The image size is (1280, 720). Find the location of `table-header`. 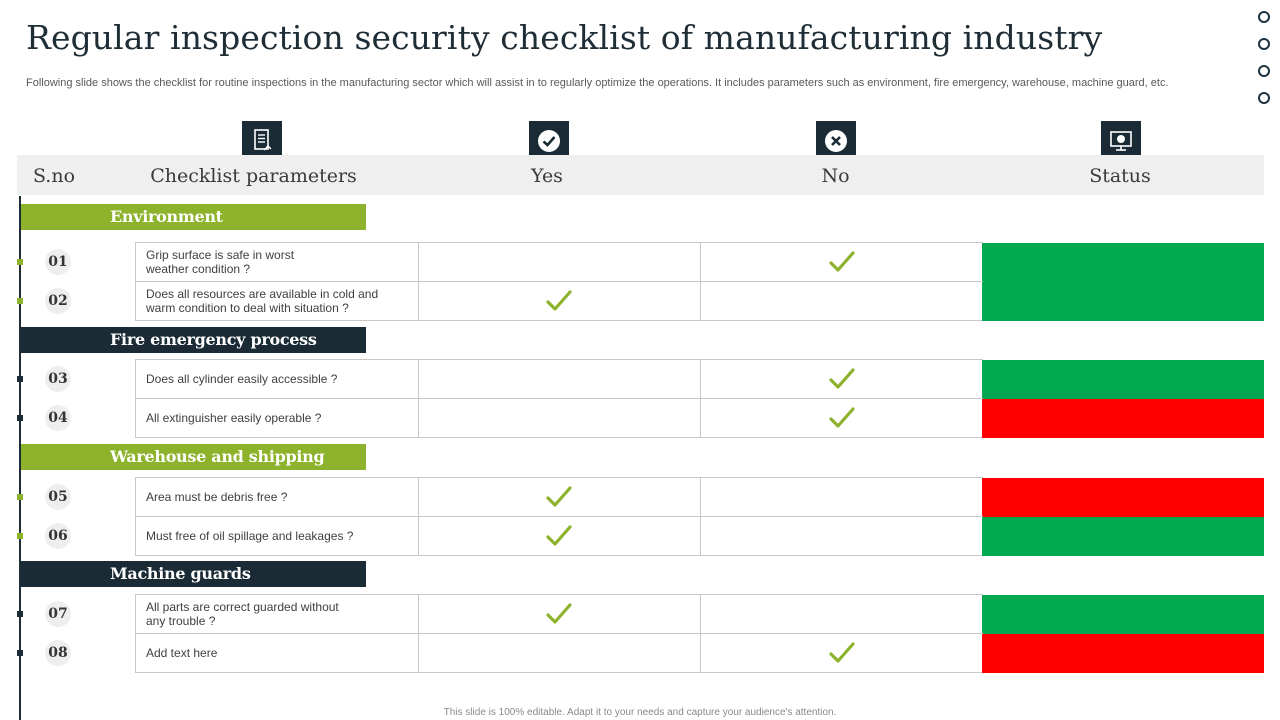

table-header is located at coordinates (640, 175).